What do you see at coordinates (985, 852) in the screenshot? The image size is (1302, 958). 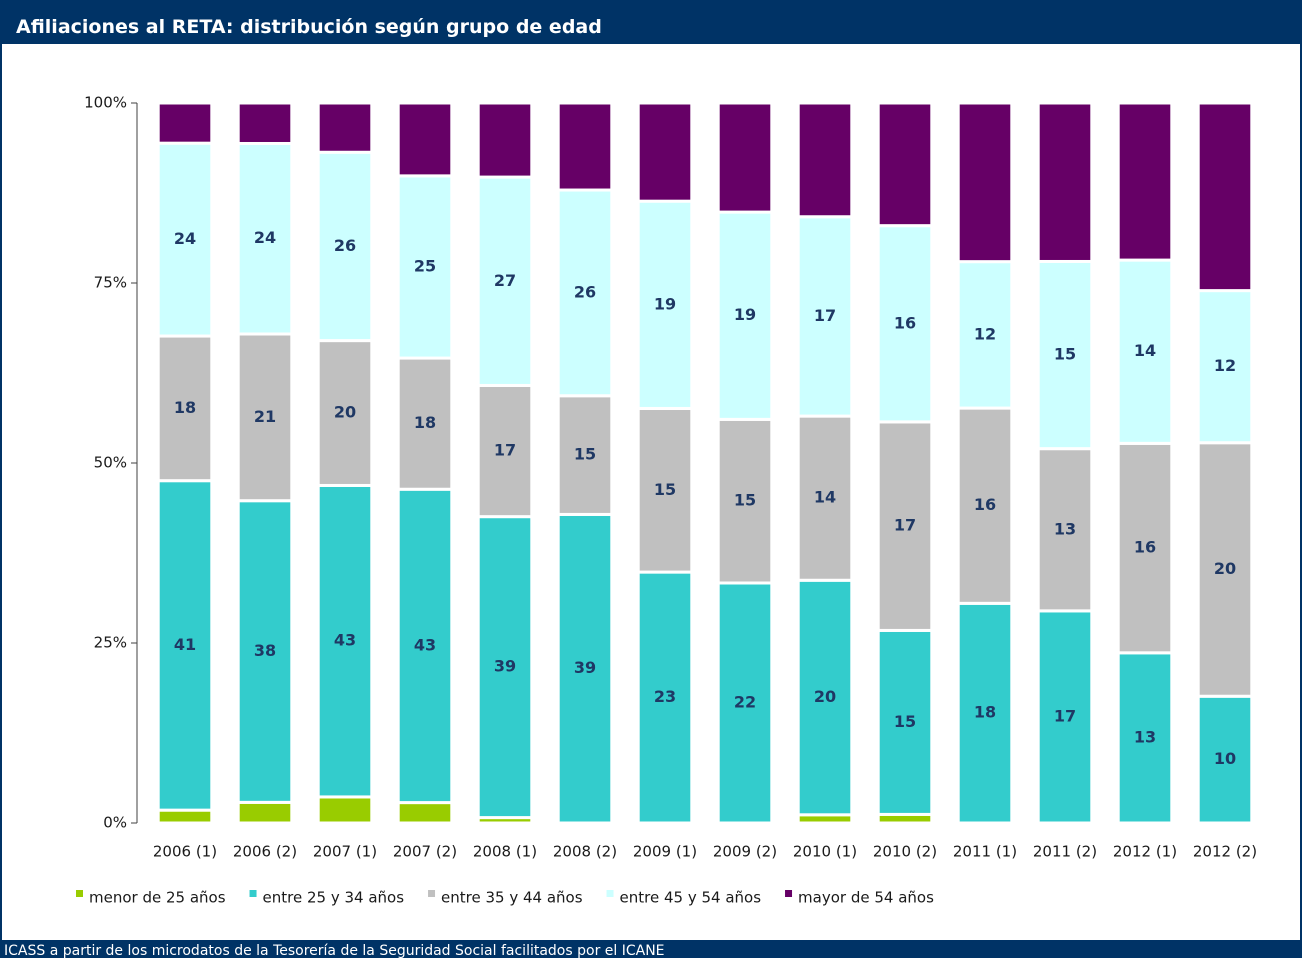 I see `x-tick-label: 2011 (1)` at bounding box center [985, 852].